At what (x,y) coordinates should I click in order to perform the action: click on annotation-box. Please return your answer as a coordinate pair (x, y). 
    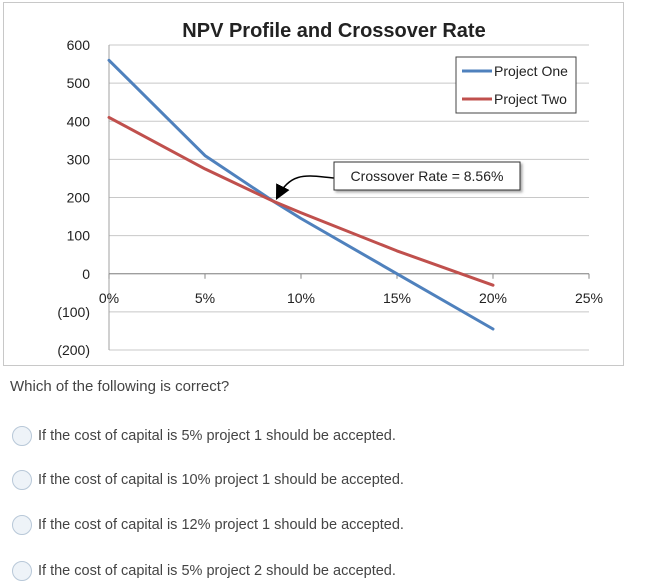
    Looking at the image, I should click on (427, 176).